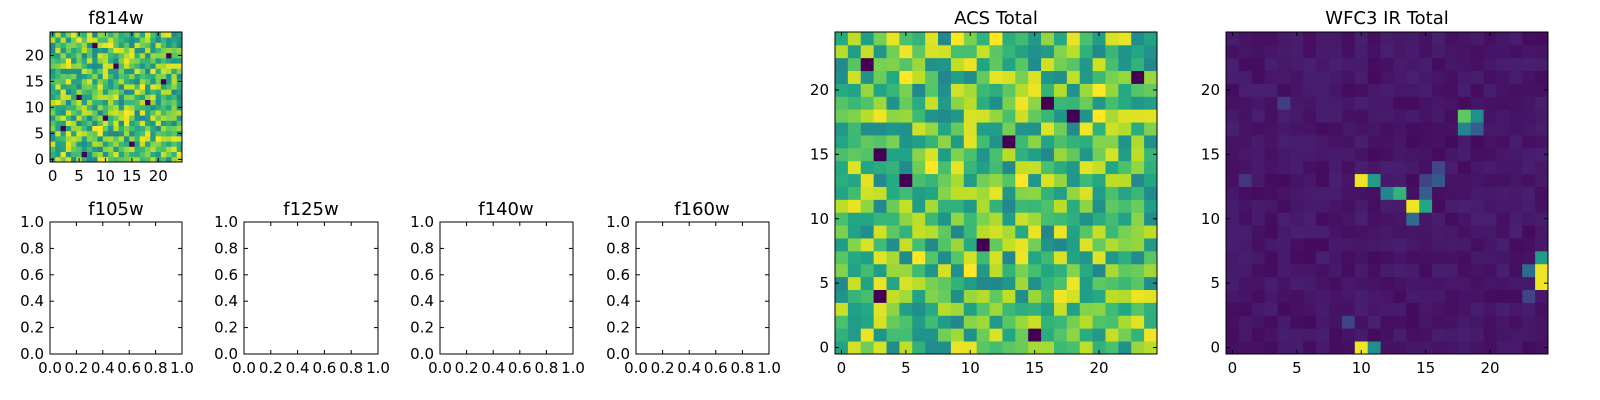  I want to click on y-tick-label: 15, so click(1210, 154).